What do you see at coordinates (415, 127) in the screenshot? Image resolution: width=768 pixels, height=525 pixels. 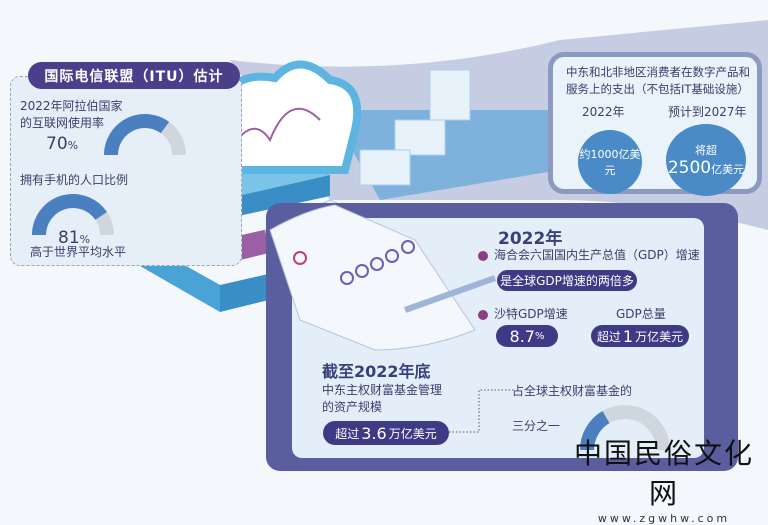 I see `cubes-icon` at bounding box center [415, 127].